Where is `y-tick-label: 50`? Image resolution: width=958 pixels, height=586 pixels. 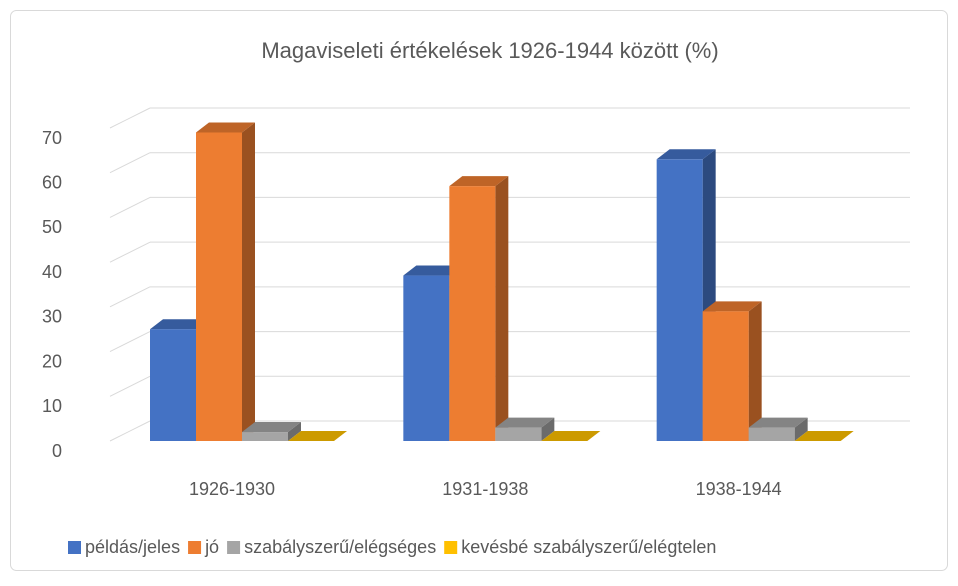 y-tick-label: 50 is located at coordinates (52, 227).